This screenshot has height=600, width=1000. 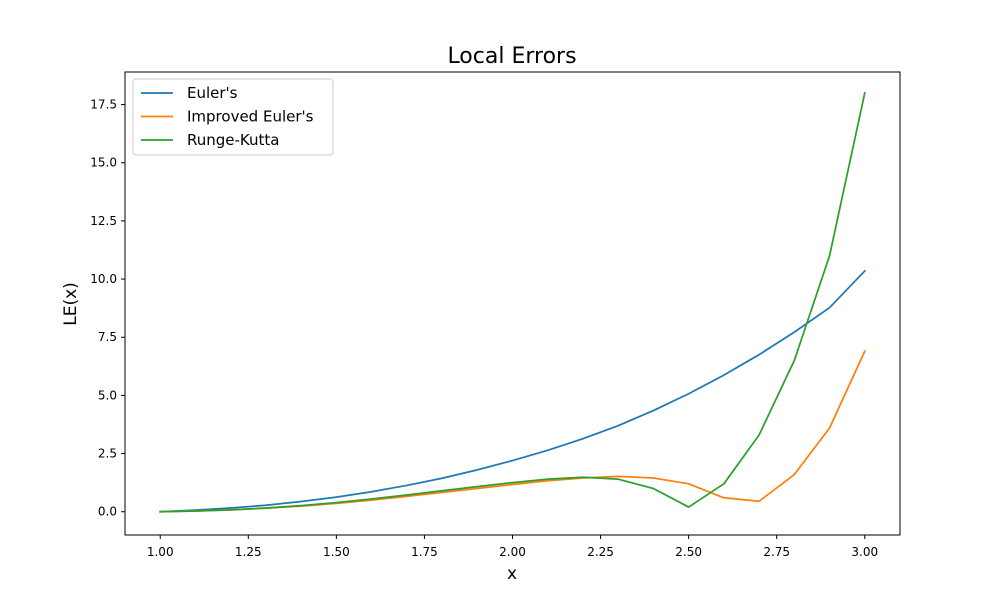 What do you see at coordinates (512, 552) in the screenshot?
I see `x-tick-label: 2.00` at bounding box center [512, 552].